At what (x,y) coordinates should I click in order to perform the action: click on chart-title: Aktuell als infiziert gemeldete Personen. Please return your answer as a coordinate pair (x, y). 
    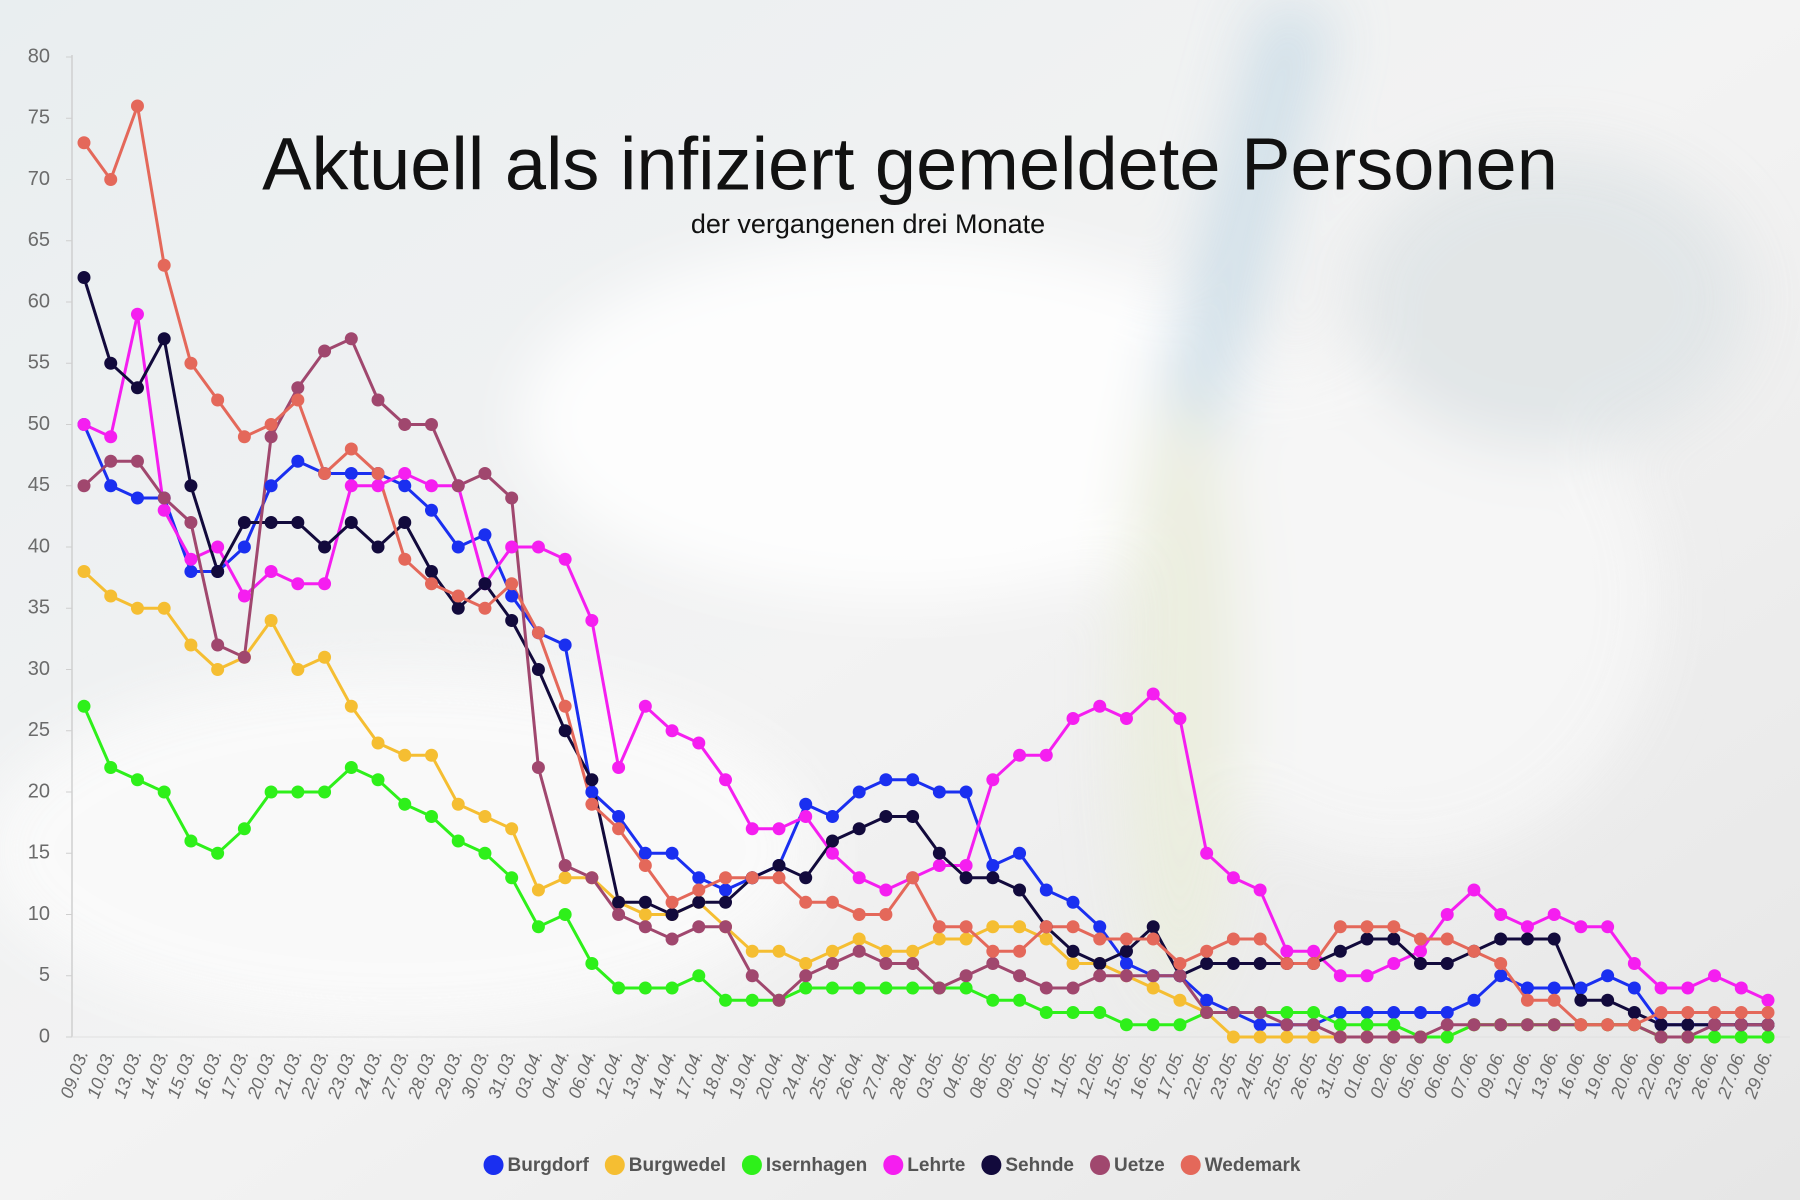
    Looking at the image, I should click on (910, 164).